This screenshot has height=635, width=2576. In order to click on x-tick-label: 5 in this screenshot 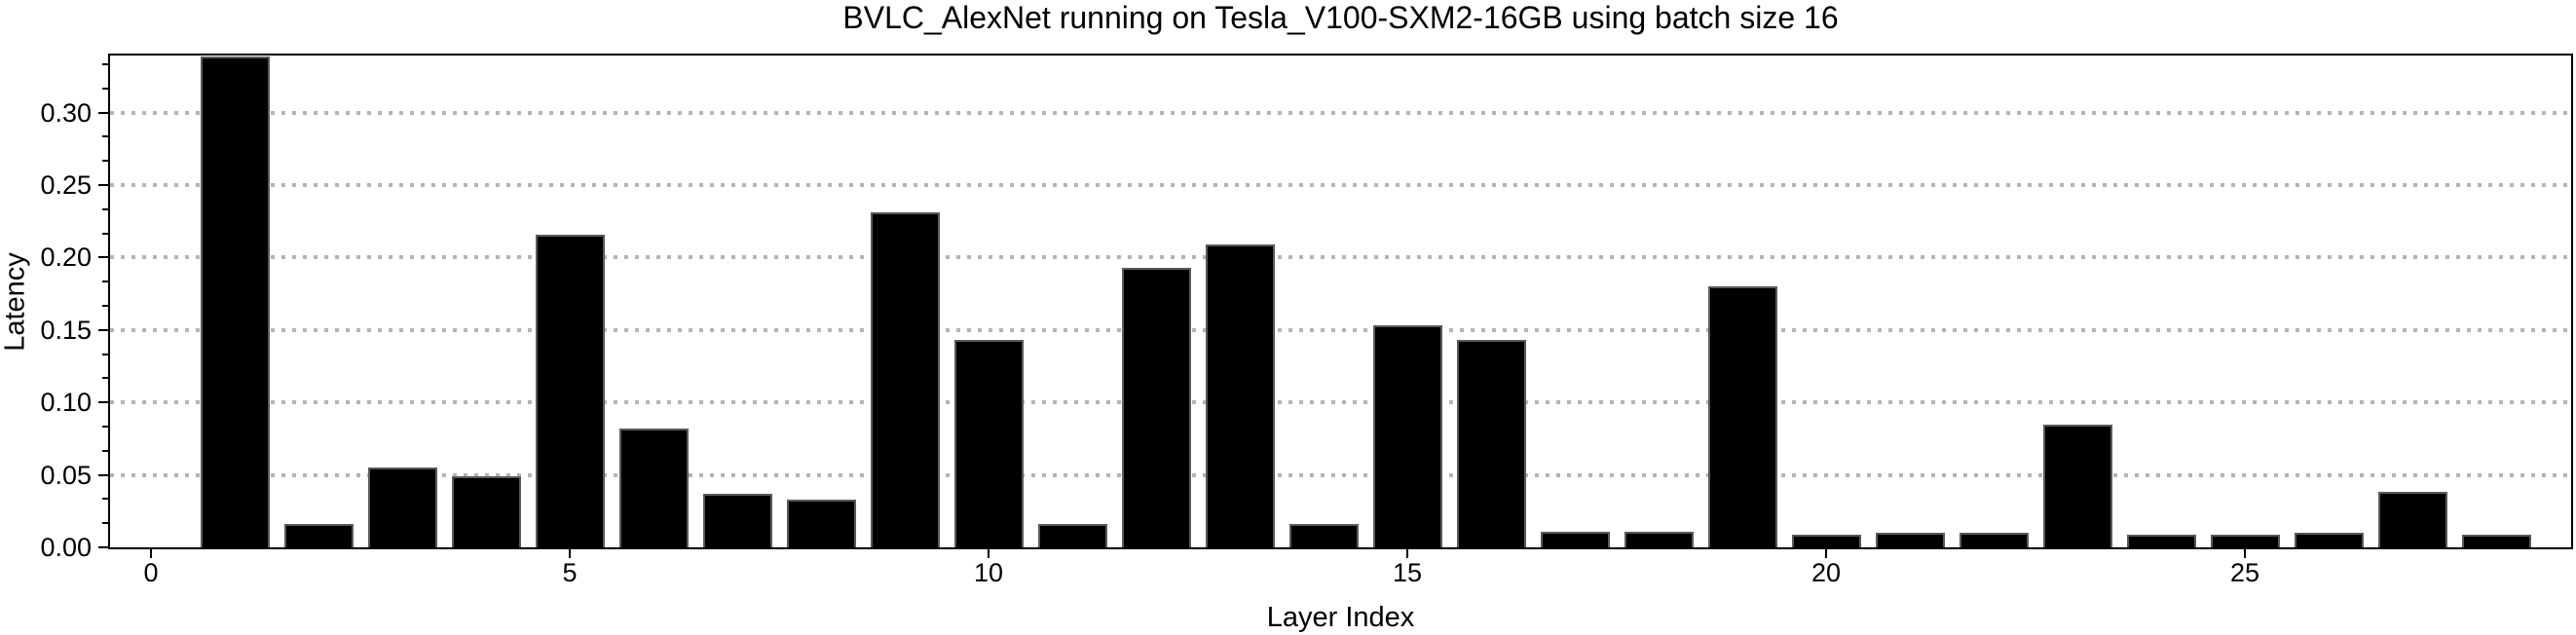, I will do `click(570, 573)`.